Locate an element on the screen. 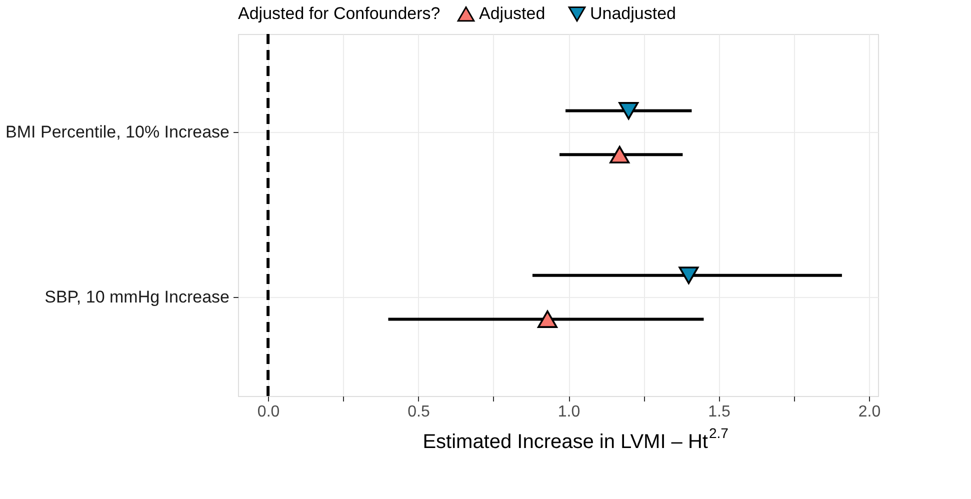  x-tick-label: 2.0 is located at coordinates (869, 412).